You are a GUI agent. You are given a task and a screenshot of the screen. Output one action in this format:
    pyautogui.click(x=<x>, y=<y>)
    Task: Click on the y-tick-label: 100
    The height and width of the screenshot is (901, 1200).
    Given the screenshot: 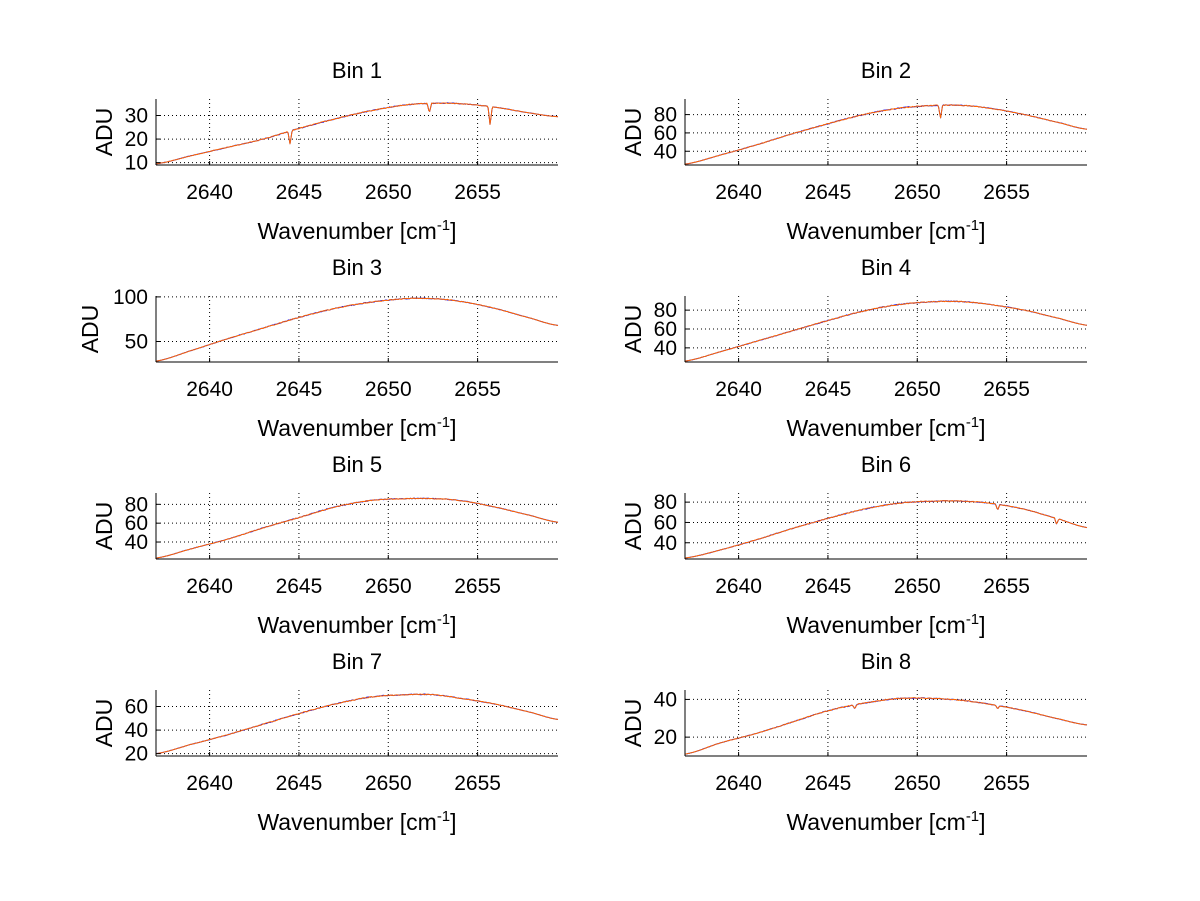 What is the action you would take?
    pyautogui.click(x=130, y=297)
    